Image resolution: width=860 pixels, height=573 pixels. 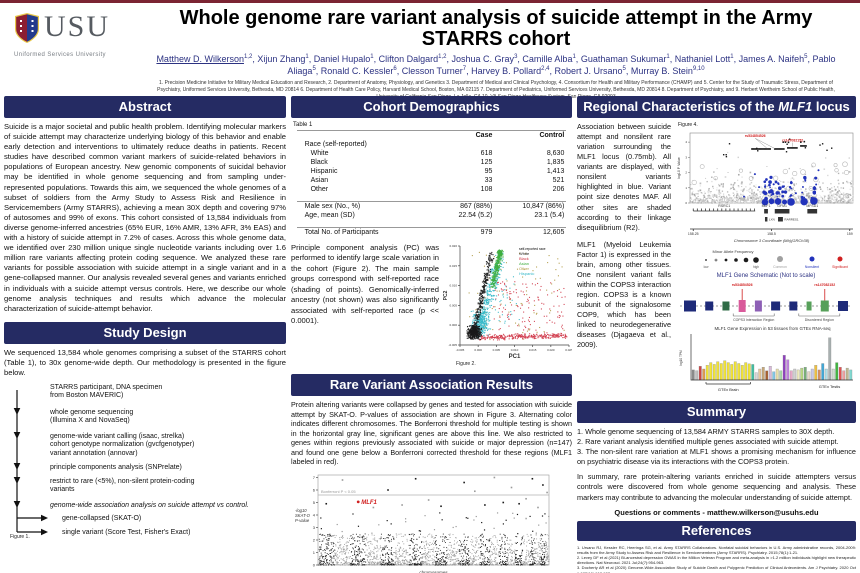 I want to click on author: Ronald C. Kessler, so click(x=357, y=70).